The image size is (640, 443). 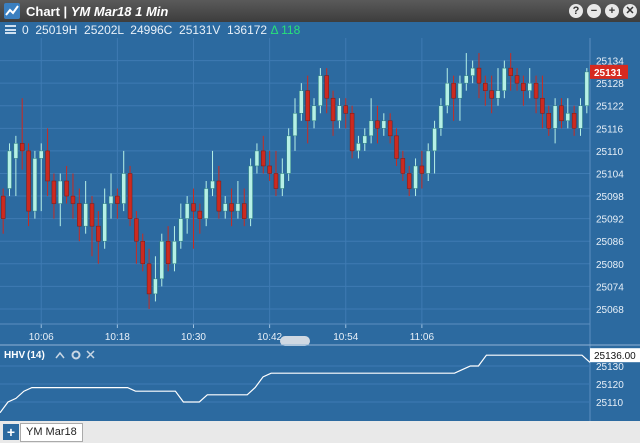 I want to click on current-price-marker, so click(x=609, y=71).